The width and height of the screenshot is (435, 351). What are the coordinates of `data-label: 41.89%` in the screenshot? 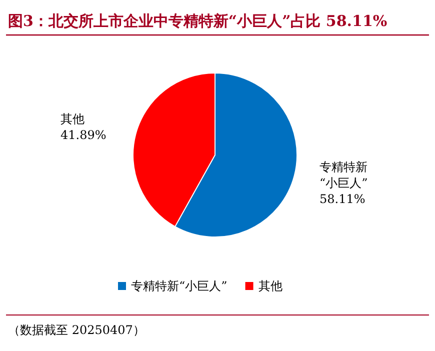 It's located at (83, 135).